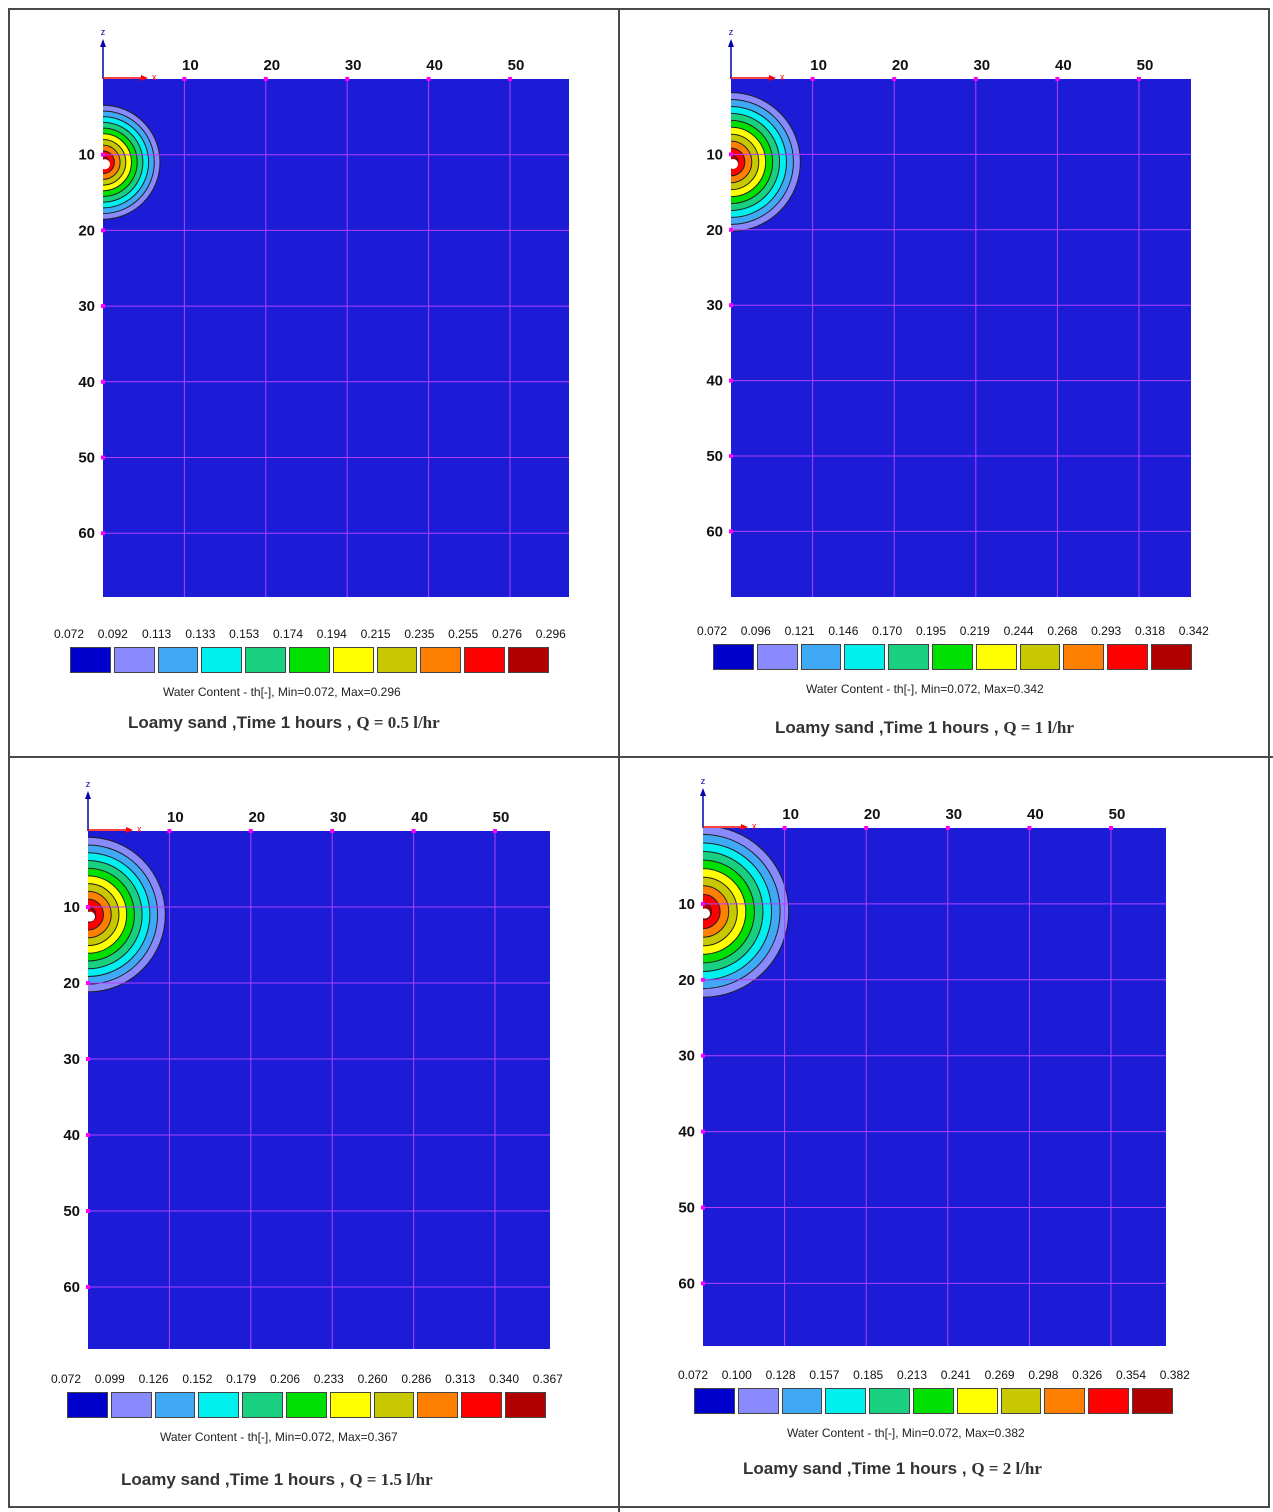 Image resolution: width=1273 pixels, height=1512 pixels. What do you see at coordinates (1038, 727) in the screenshot?
I see `title-discharge: Q = 1 l/hr` at bounding box center [1038, 727].